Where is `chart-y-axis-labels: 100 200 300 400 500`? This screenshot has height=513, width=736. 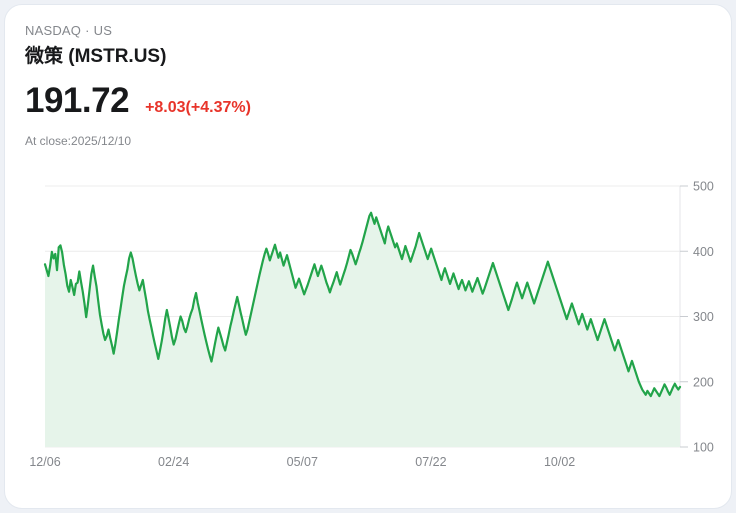
chart-y-axis-labels: 100 200 300 400 500 is located at coordinates (703, 317).